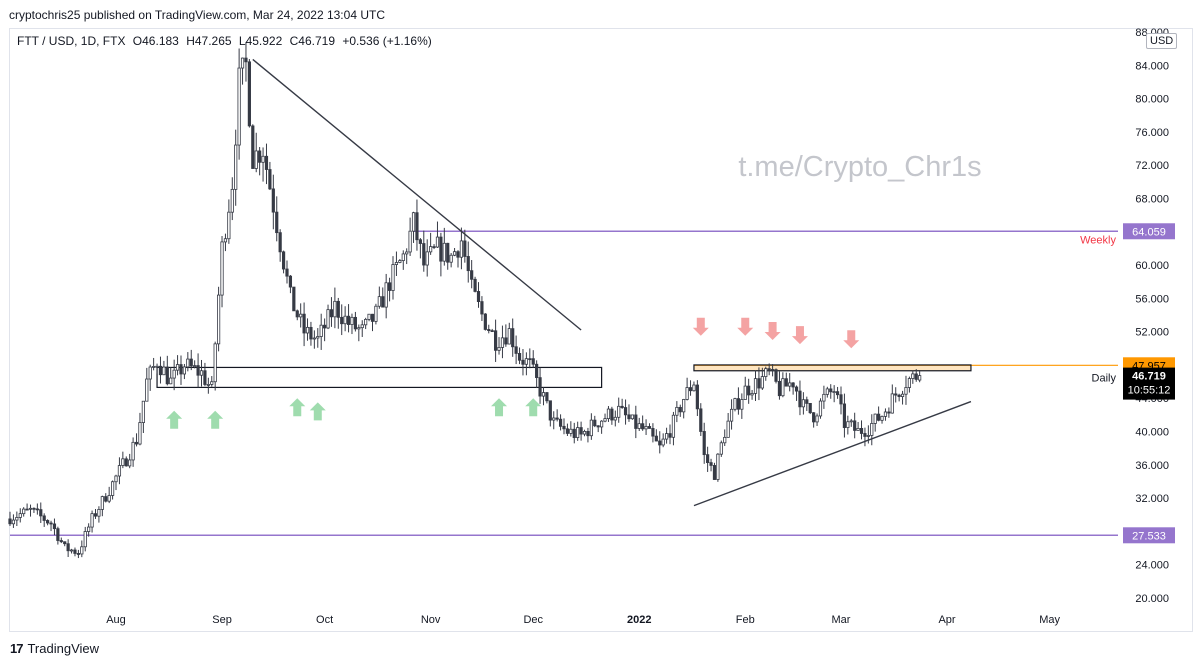  What do you see at coordinates (1152, 133) in the screenshot?
I see `price-tick: 76.000` at bounding box center [1152, 133].